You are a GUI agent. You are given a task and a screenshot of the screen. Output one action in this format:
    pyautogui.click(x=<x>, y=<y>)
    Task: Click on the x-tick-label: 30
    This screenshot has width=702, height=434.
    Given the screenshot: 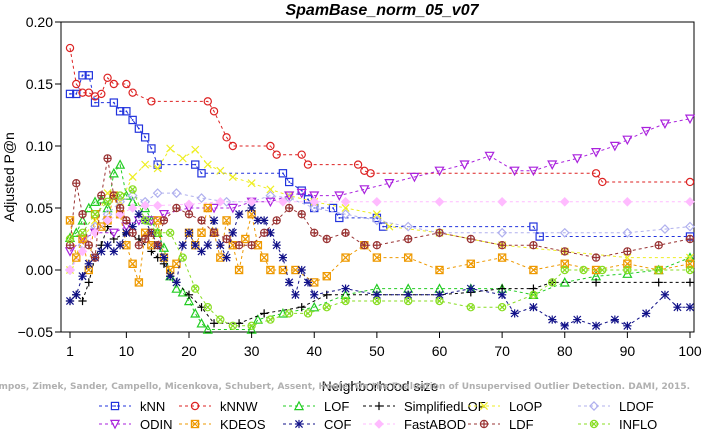 What is the action you would take?
    pyautogui.click(x=252, y=351)
    